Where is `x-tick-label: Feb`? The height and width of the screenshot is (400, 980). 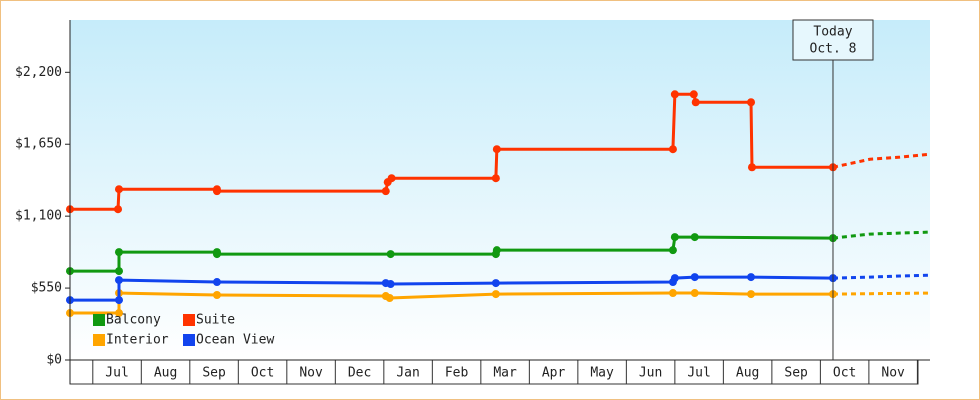 x-tick-label: Feb is located at coordinates (457, 373).